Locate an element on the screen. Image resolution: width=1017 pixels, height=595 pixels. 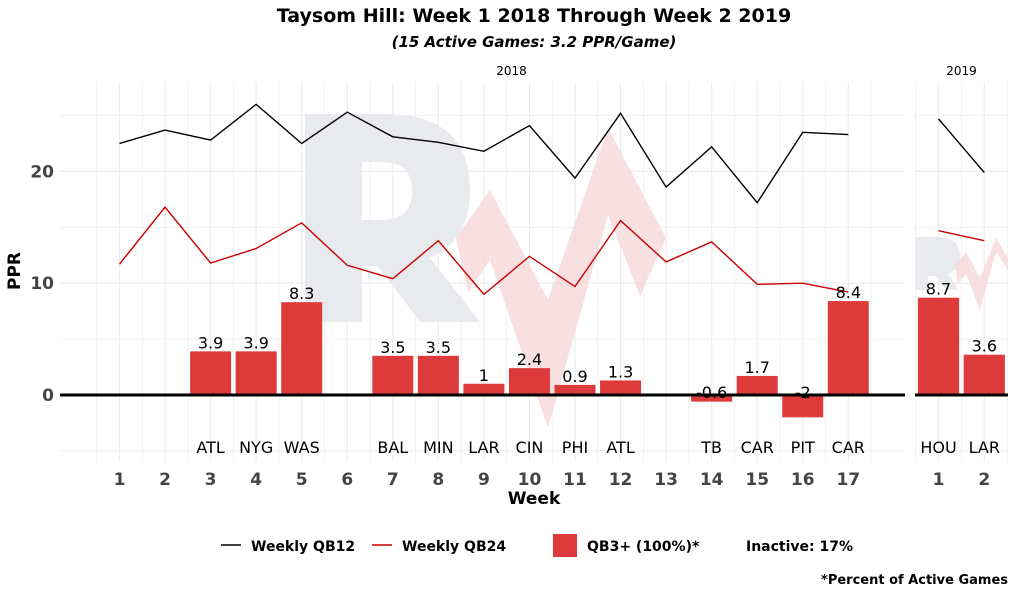
data-label: 8.7 is located at coordinates (938, 289).